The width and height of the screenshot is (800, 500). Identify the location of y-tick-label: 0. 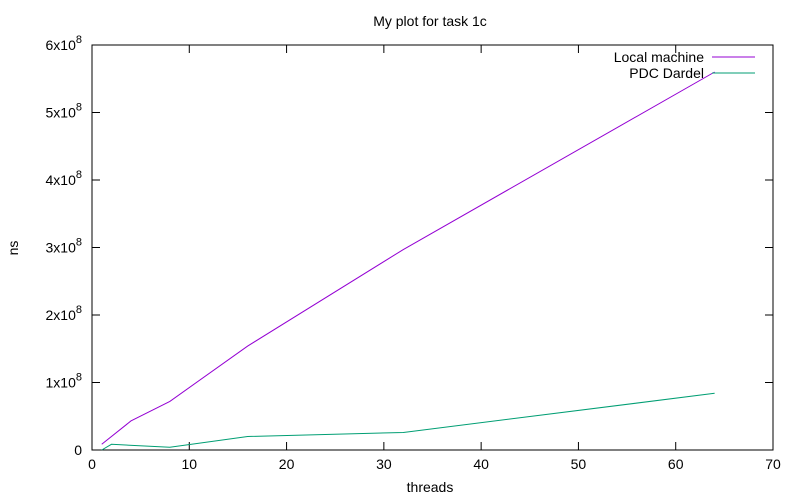
(78, 450).